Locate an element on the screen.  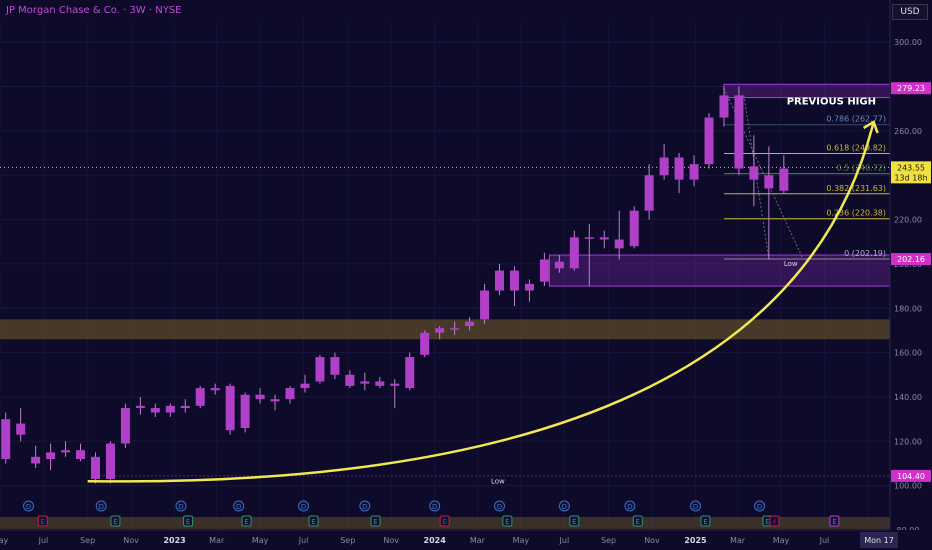
symbol-title: JP Morgan Chase & Co. · 3W · NYSE is located at coordinates (94, 10).